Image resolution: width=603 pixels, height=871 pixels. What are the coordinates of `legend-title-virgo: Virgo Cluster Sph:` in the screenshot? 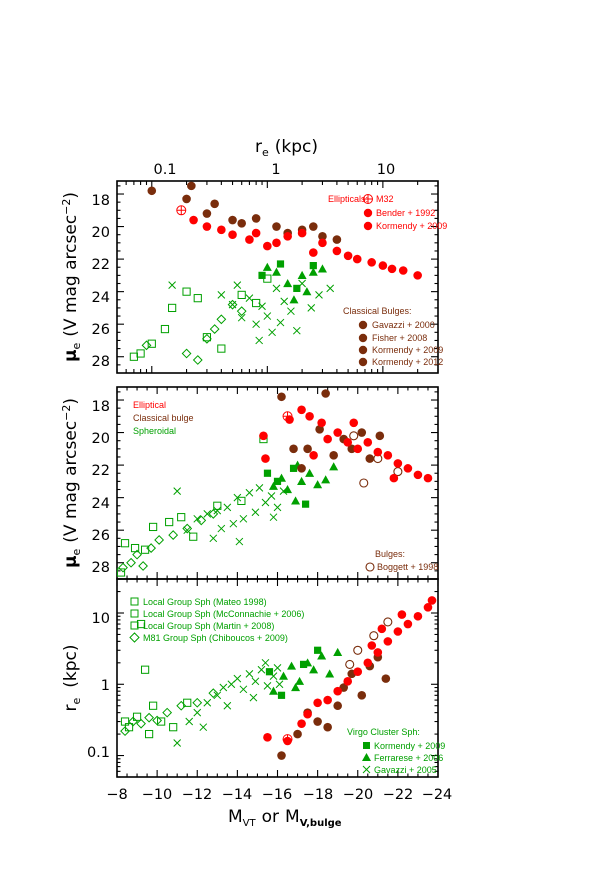 It's located at (383, 732).